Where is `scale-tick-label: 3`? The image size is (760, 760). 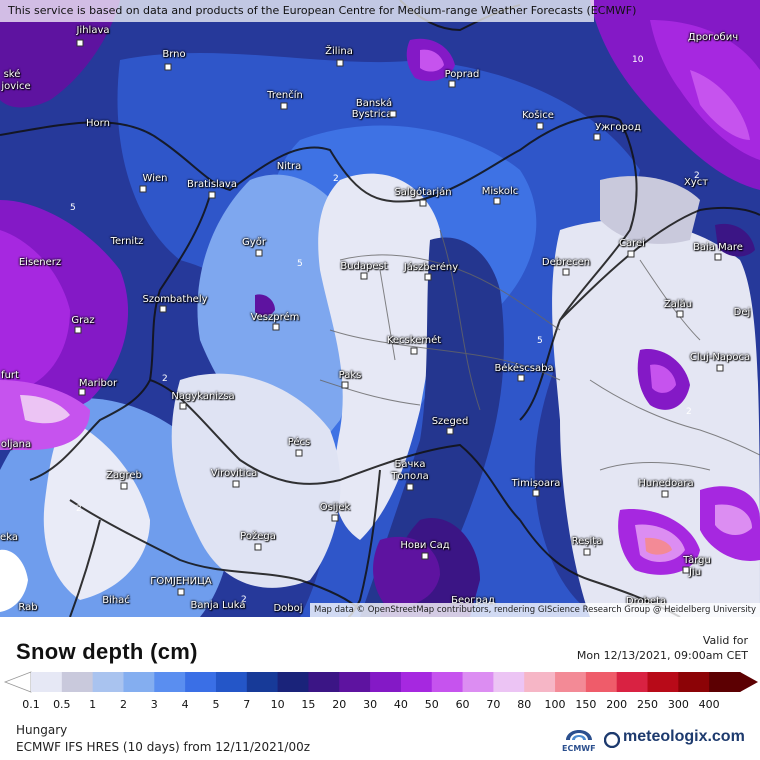
scale-tick-label: 3 is located at coordinates (154, 704).